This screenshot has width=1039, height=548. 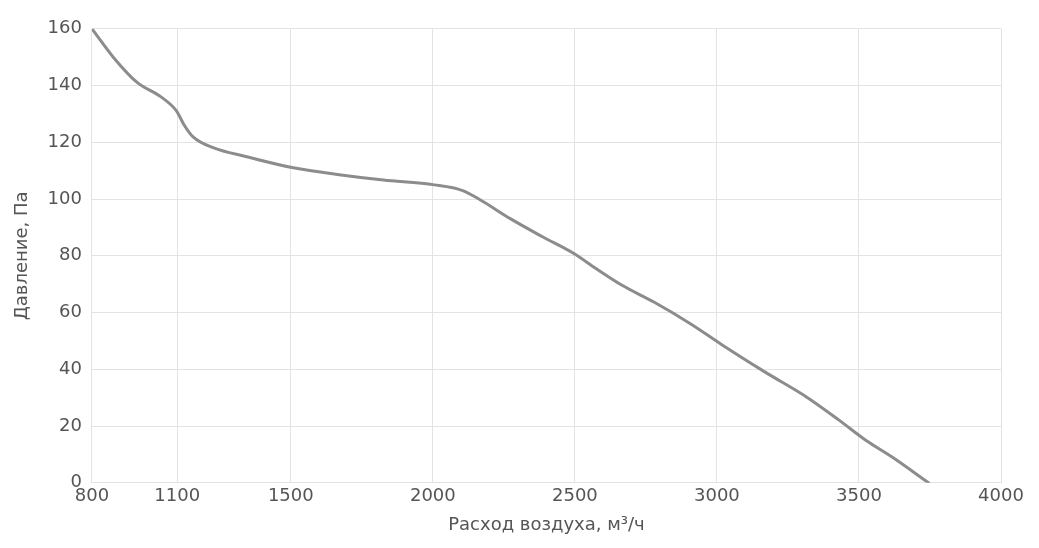 I want to click on y-tick-label: 80, so click(x=70, y=254).